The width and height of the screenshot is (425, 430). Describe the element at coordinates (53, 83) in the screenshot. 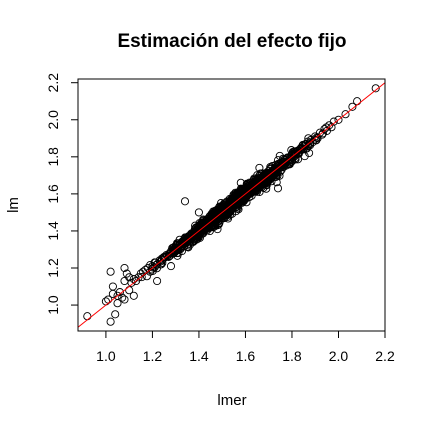

I see `y-tick-label: 2.2` at that location.